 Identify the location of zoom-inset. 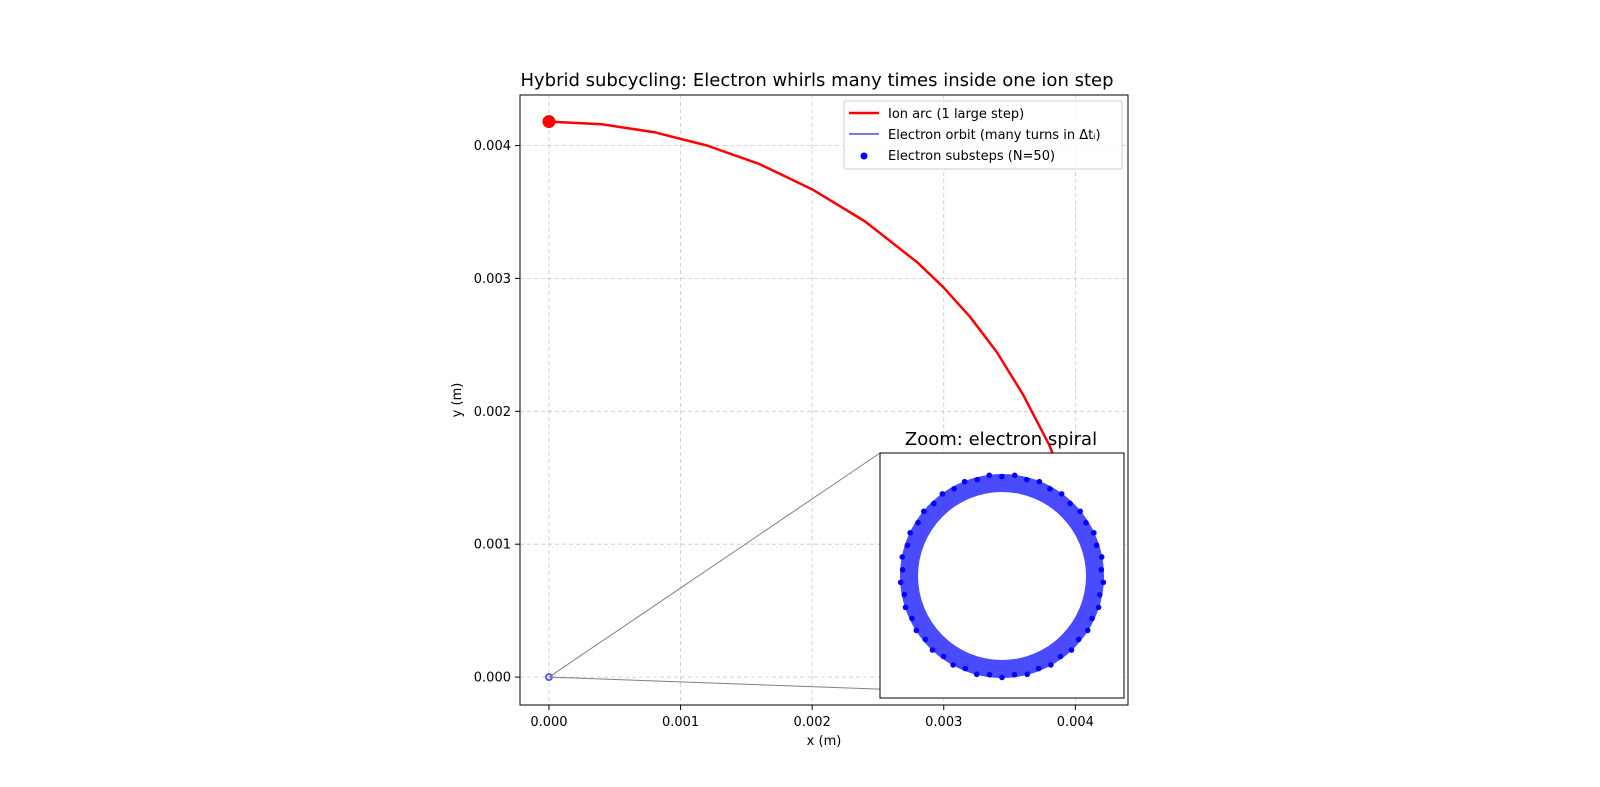
(1002, 575).